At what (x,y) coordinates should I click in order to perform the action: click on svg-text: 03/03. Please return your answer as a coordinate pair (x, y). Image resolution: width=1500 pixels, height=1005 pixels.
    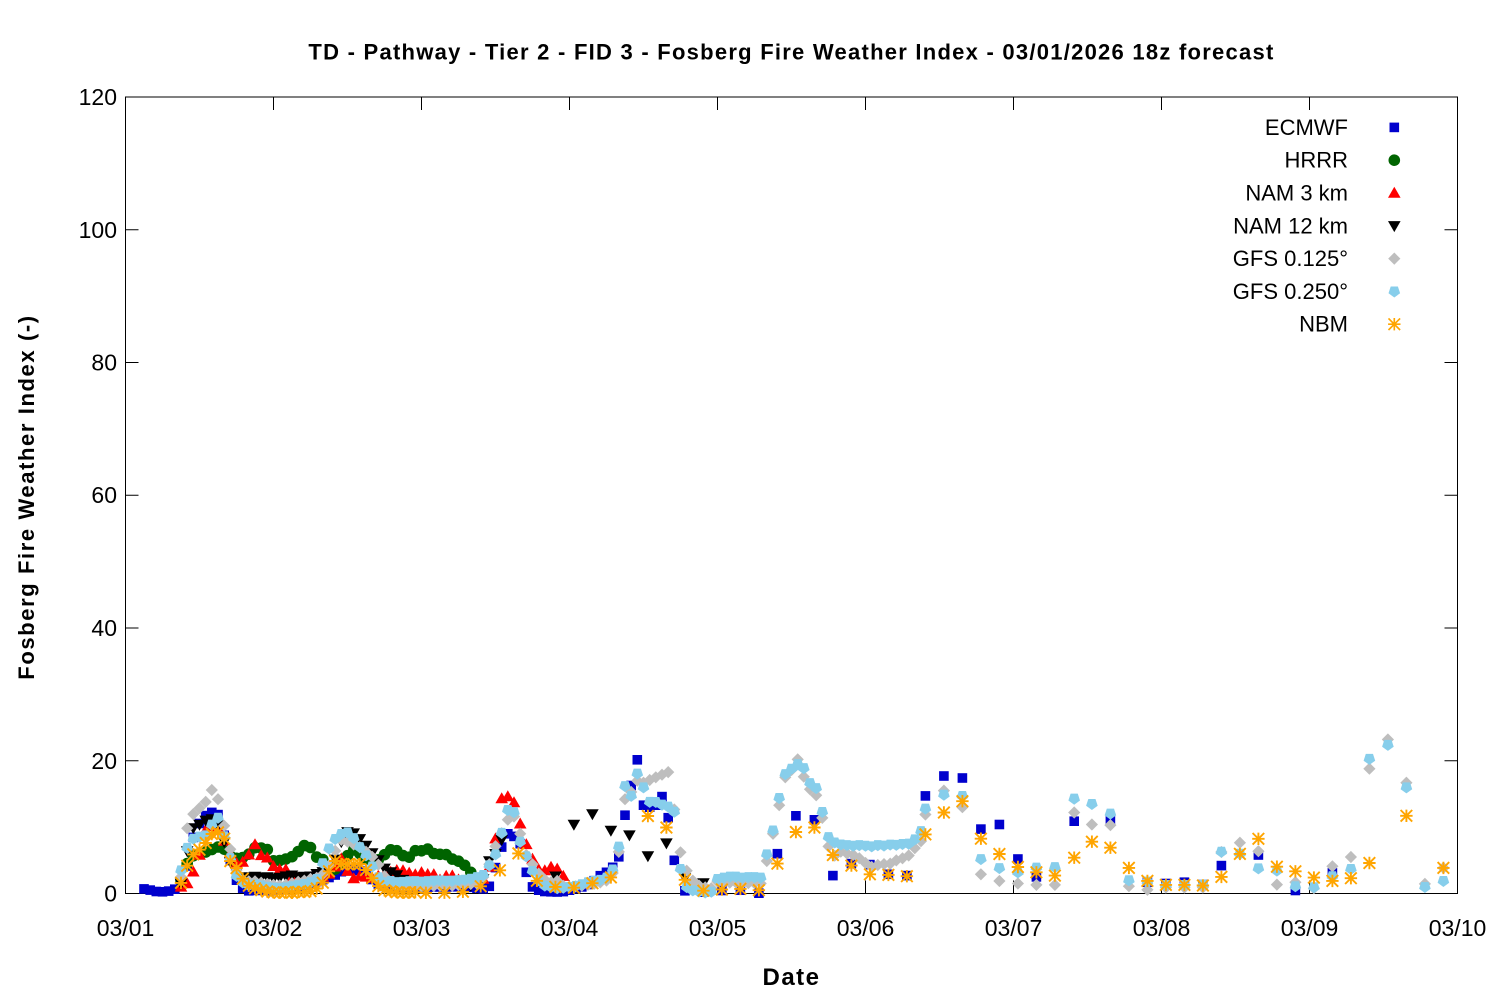
    Looking at the image, I should click on (422, 928).